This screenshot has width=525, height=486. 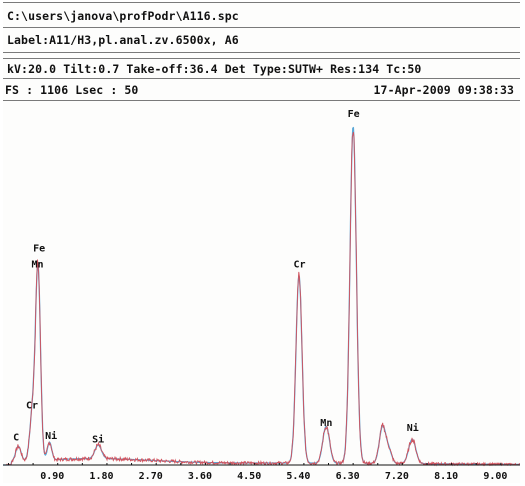 What do you see at coordinates (261, 472) in the screenshot?
I see `x-axis: 0.90 1.80 2.70 3.60 4.50 5.40 6.30 7.20 8.10 9.00` at bounding box center [261, 472].